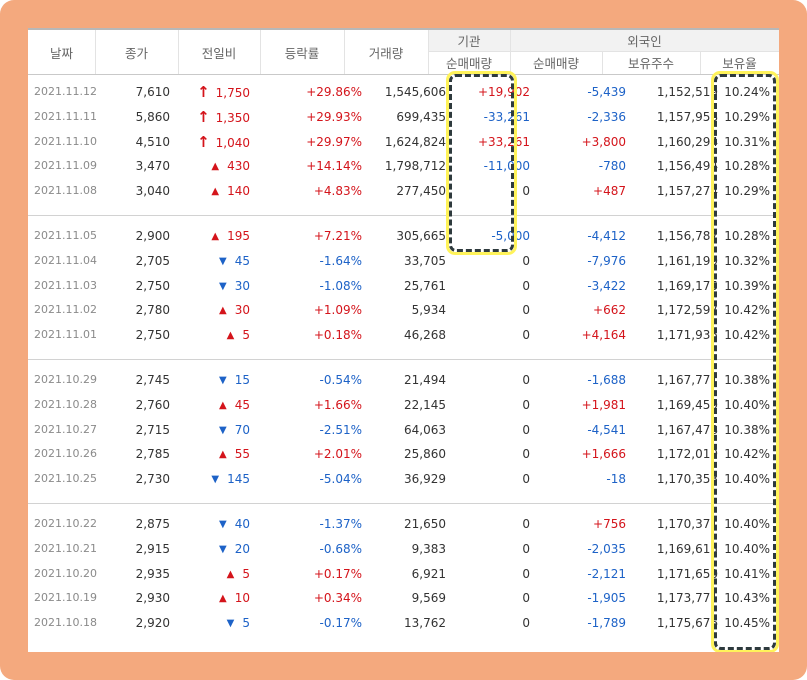  I want to click on date-cell: 2021.11.09, so click(65, 166).